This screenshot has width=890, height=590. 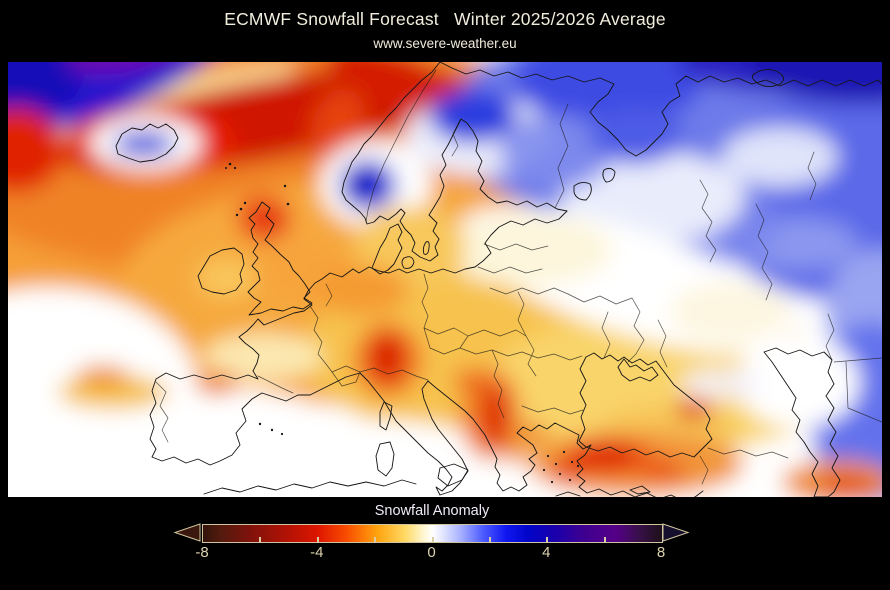 What do you see at coordinates (546, 552) in the screenshot?
I see `legend-tick-label: 4` at bounding box center [546, 552].